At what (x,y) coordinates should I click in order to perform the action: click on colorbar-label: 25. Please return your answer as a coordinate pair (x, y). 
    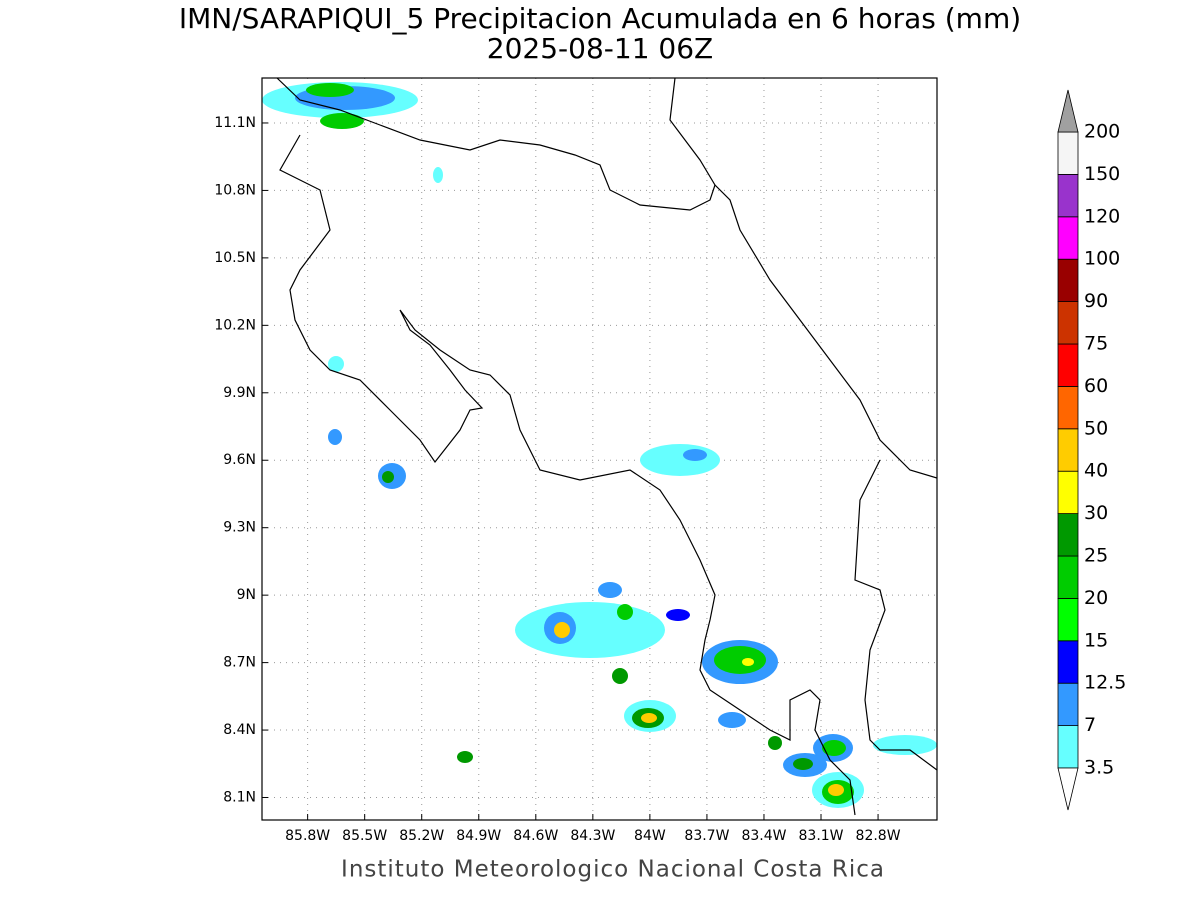
    Looking at the image, I should click on (1096, 556).